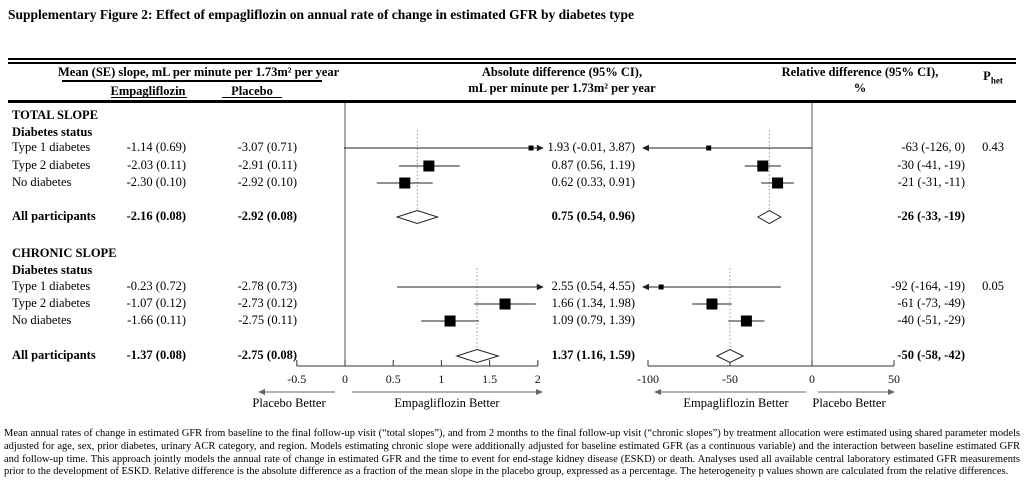 This screenshot has height=485, width=1024. What do you see at coordinates (931, 303) in the screenshot?
I see `row-cell-rel_text: -61 (-73, -49)` at bounding box center [931, 303].